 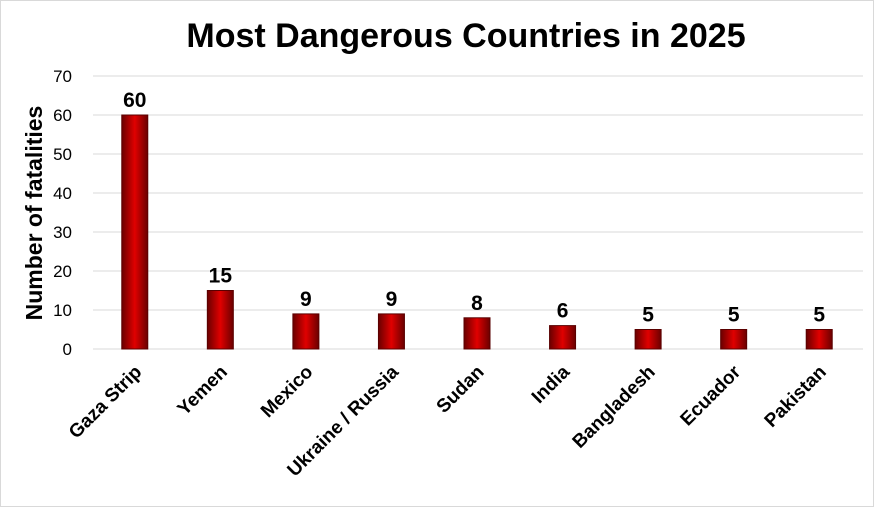 I want to click on y-tick-label: 40, so click(x=62, y=193).